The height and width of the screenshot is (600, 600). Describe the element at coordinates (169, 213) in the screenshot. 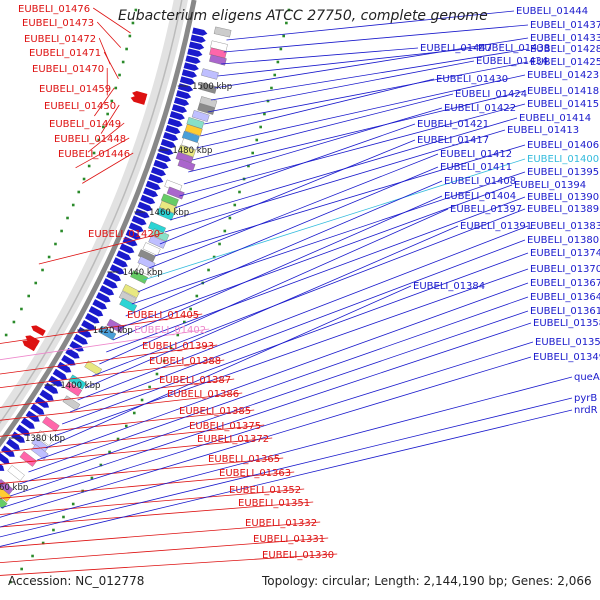

I see `tick-label: 1460 kbp` at that location.